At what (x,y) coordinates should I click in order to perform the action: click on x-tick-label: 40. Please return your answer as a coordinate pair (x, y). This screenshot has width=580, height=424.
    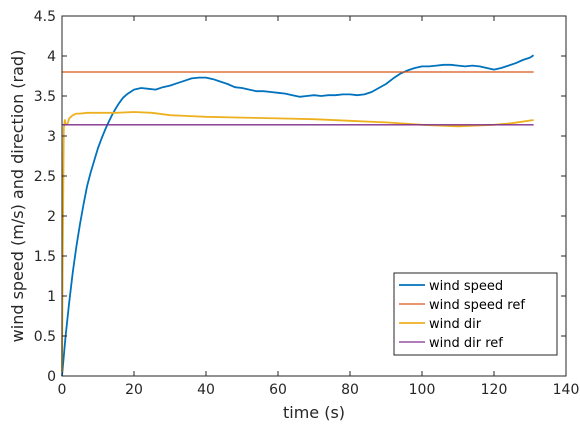
    Looking at the image, I should click on (206, 390).